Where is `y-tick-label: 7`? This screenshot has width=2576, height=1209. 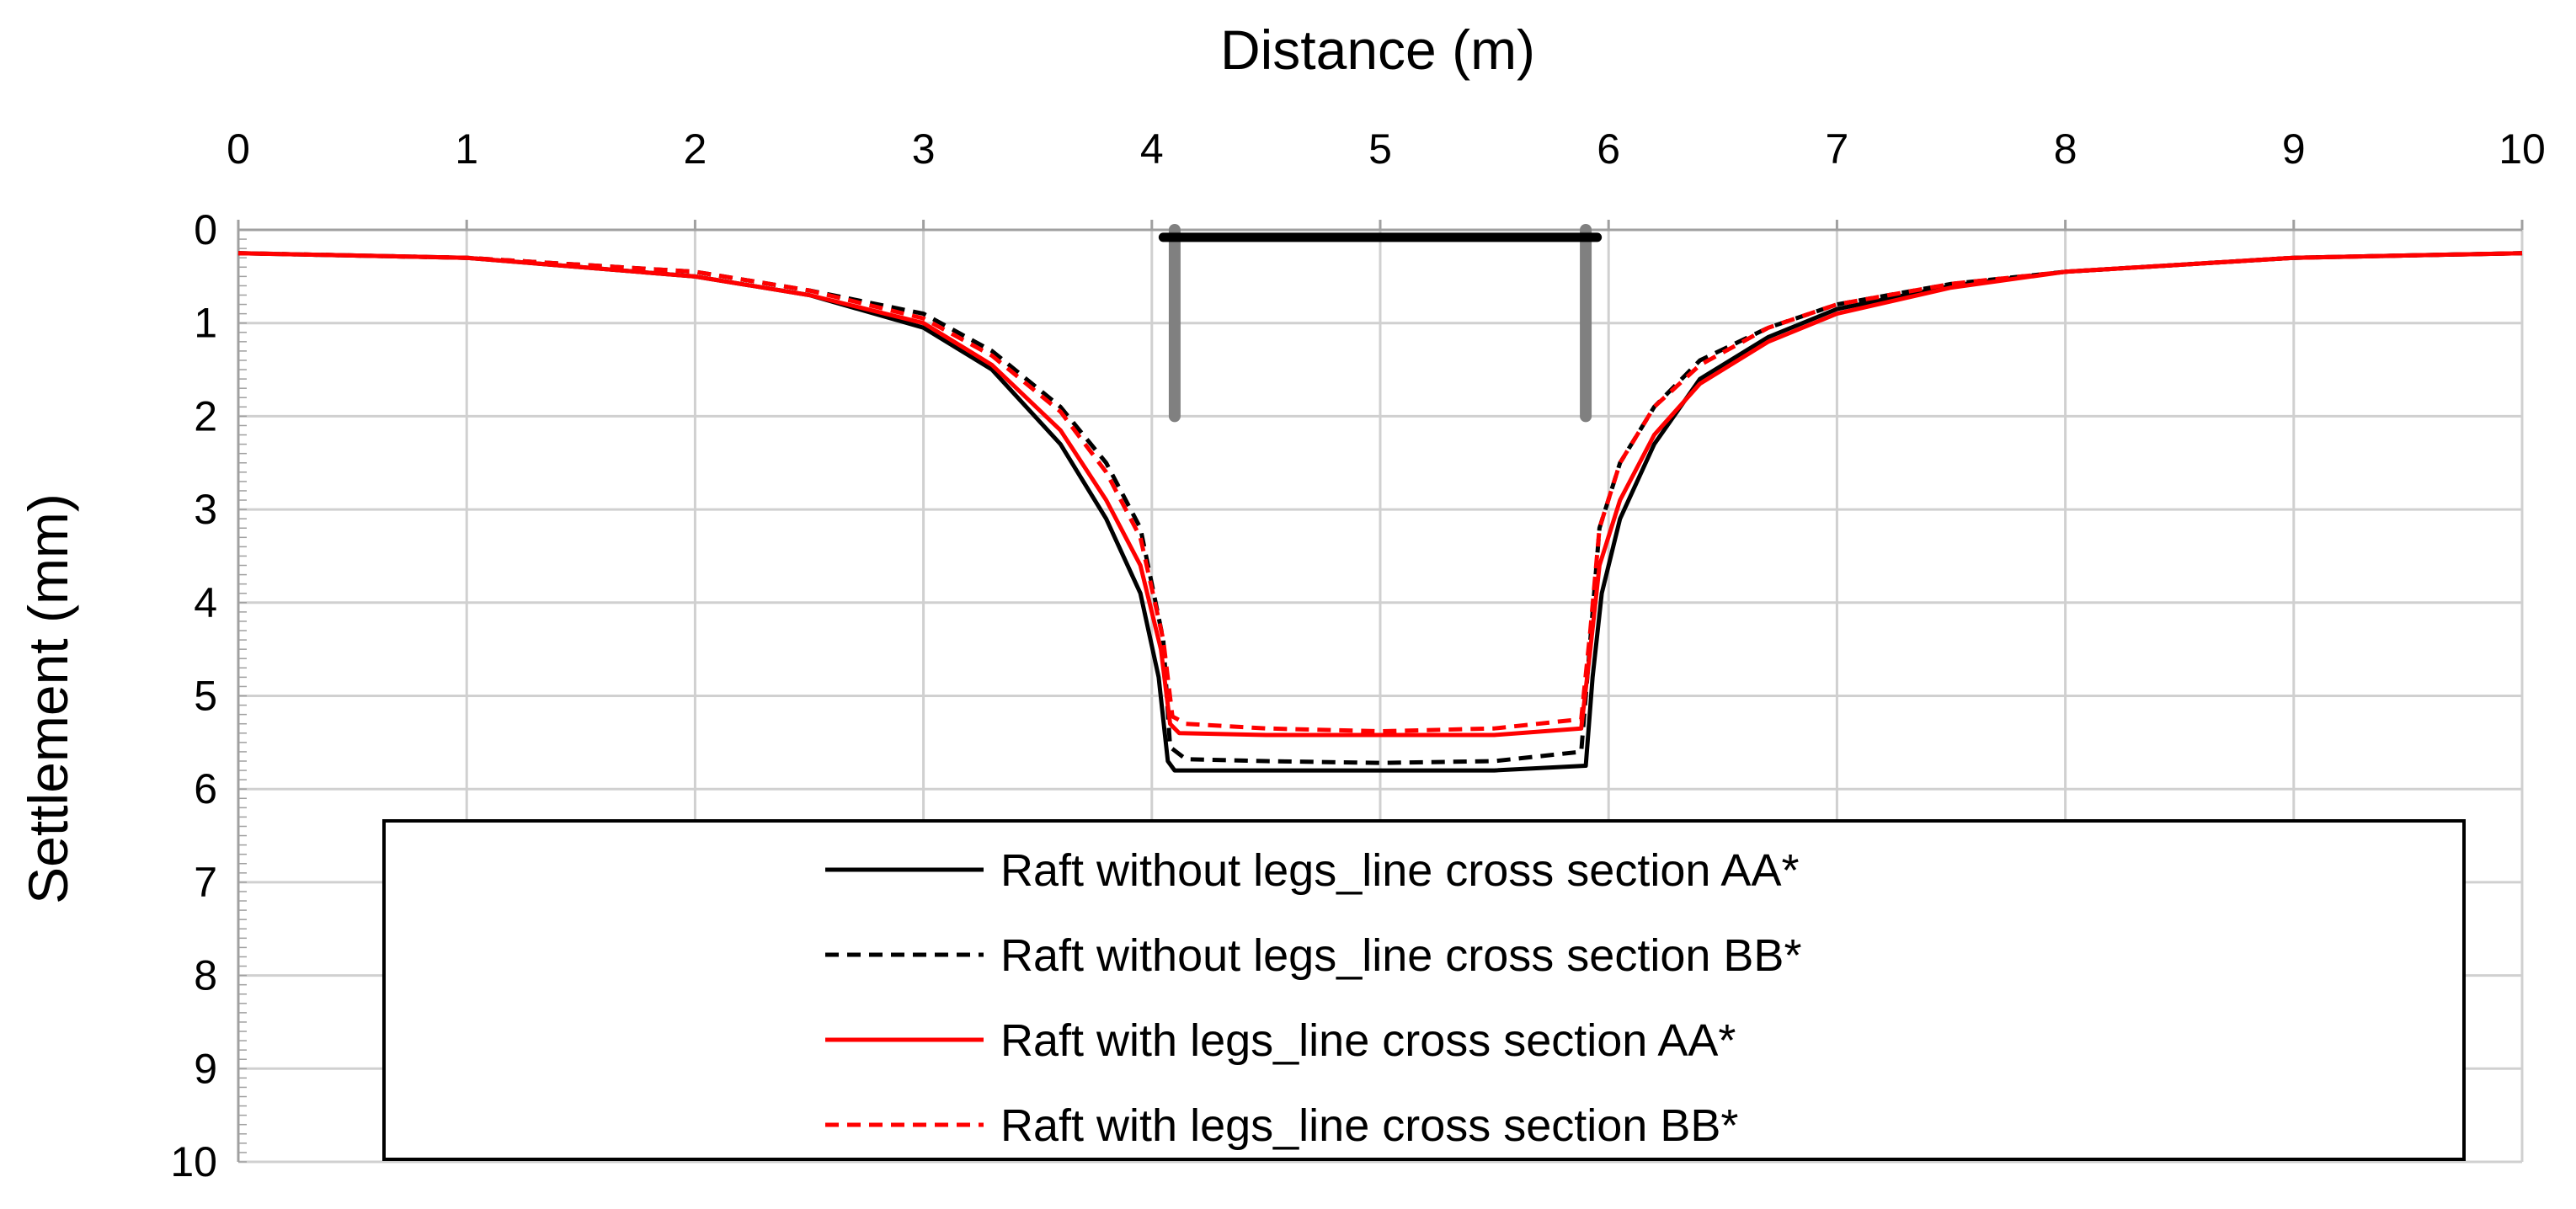 y-tick-label: 7 is located at coordinates (205, 882).